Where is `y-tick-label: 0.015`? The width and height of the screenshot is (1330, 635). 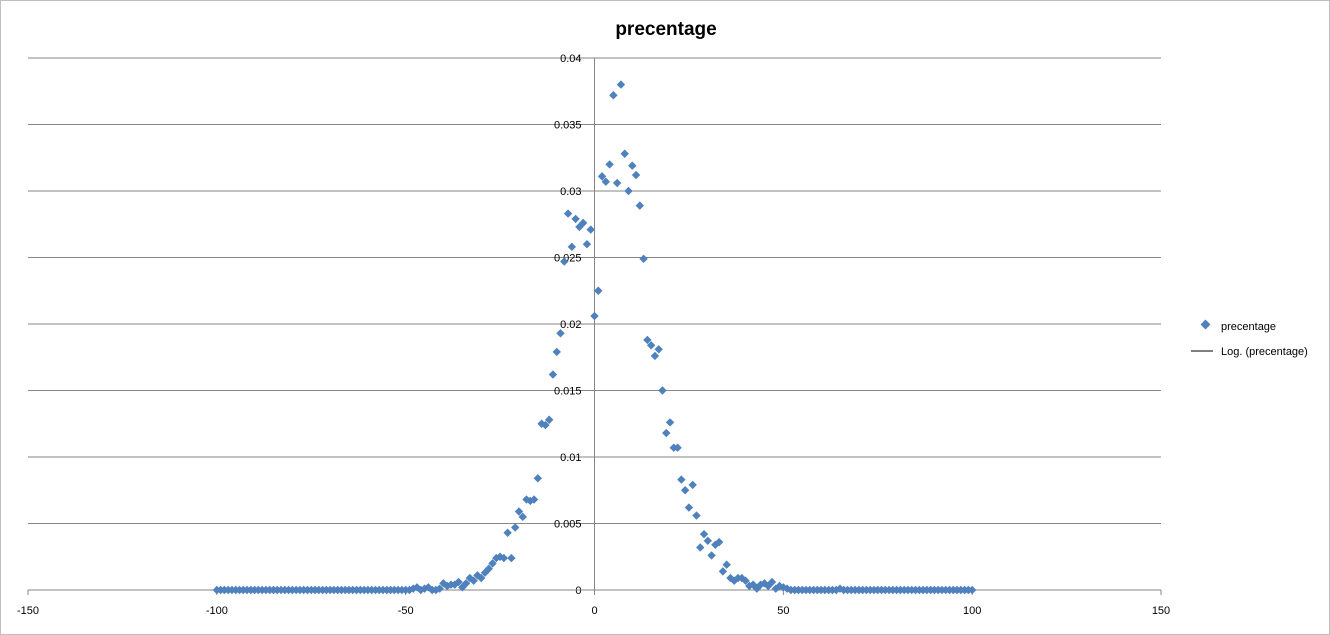 y-tick-label: 0.015 is located at coordinates (568, 392).